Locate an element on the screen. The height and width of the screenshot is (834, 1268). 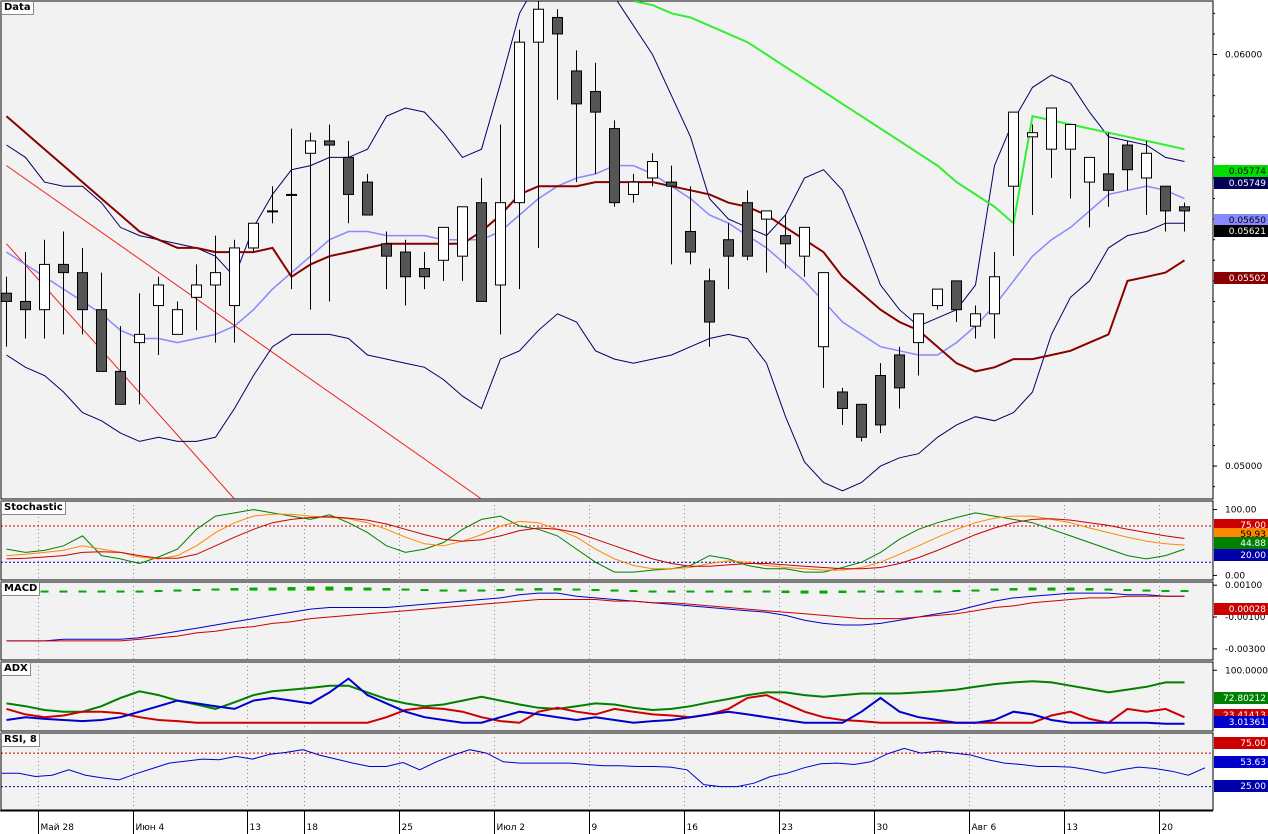
x-tick-label: 16 is located at coordinates (693, 828).